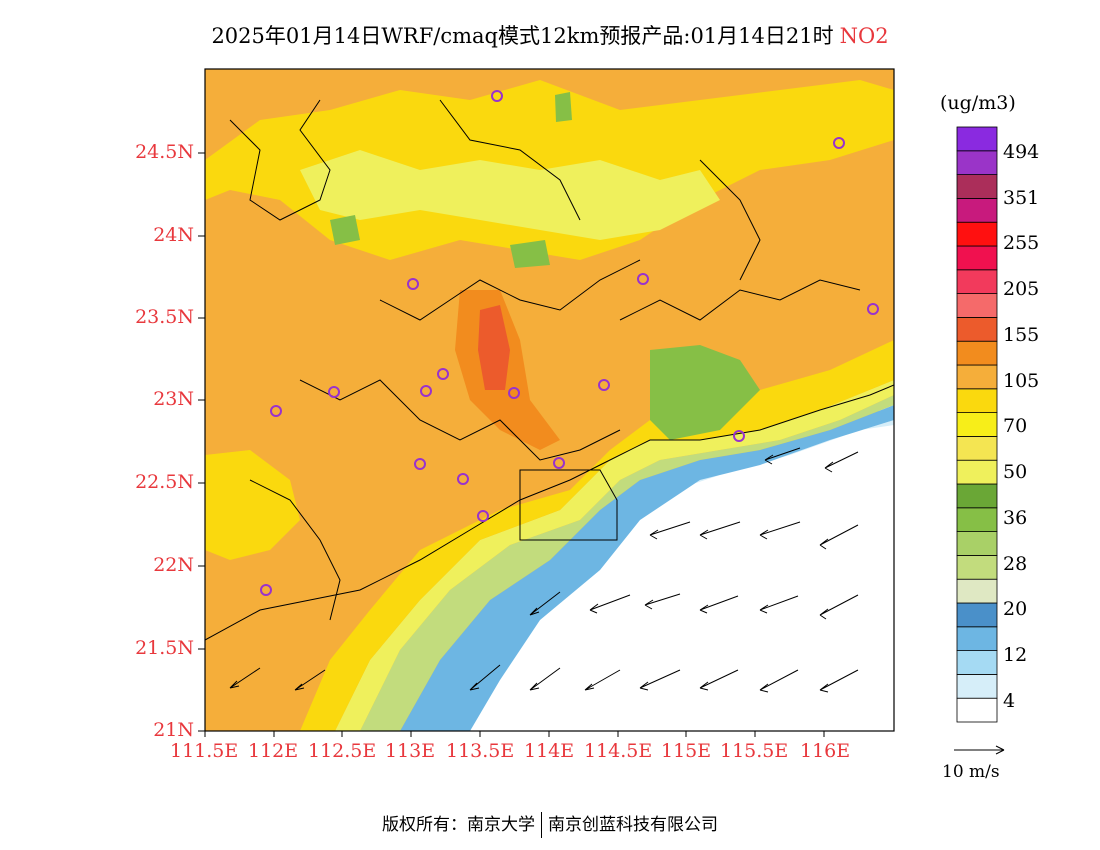 This screenshot has height=850, width=1100. What do you see at coordinates (164, 482) in the screenshot?
I see `lat-label: 22.5N` at bounding box center [164, 482].